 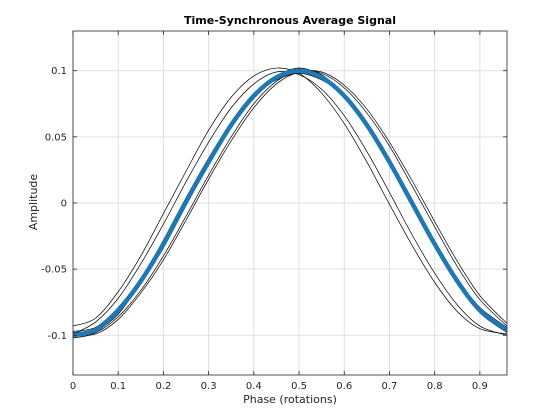 What do you see at coordinates (54, 270) in the screenshot?
I see `y-tick-label-1: -0.05` at bounding box center [54, 270].